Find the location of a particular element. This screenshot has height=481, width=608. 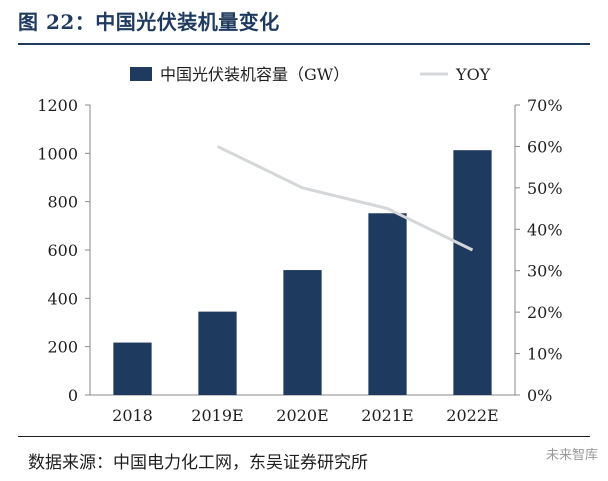

y-tick-label-left: 800 is located at coordinates (62, 202).